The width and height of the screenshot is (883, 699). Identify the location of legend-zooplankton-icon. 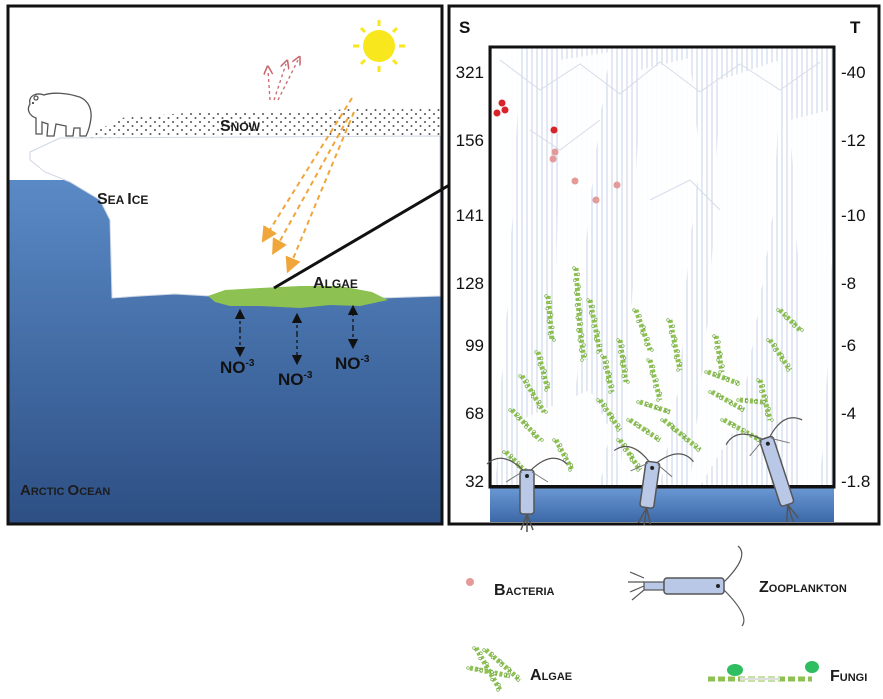
(686, 586).